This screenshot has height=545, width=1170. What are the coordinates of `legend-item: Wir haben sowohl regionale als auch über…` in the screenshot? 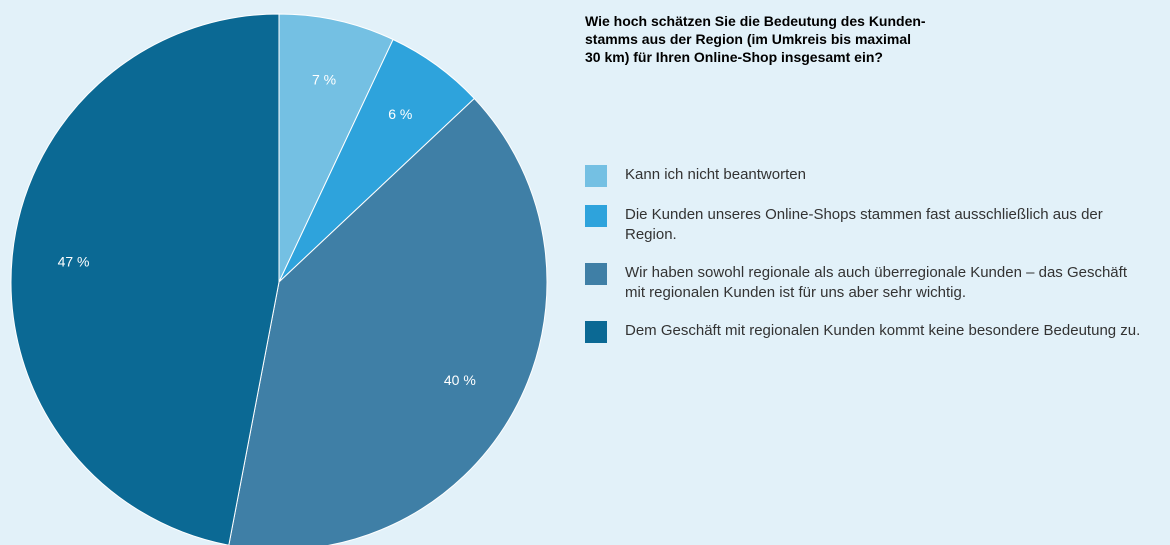 It's located at (875, 283).